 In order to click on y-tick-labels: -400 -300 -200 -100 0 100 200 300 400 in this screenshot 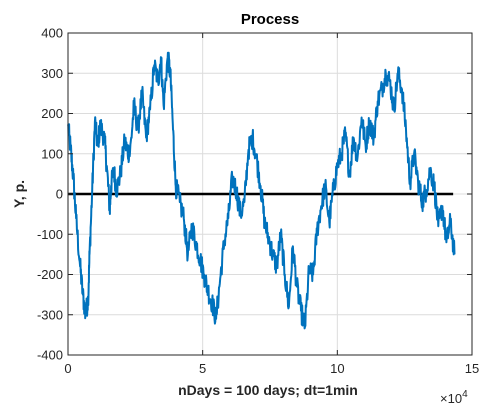, I will do `click(50, 194)`.